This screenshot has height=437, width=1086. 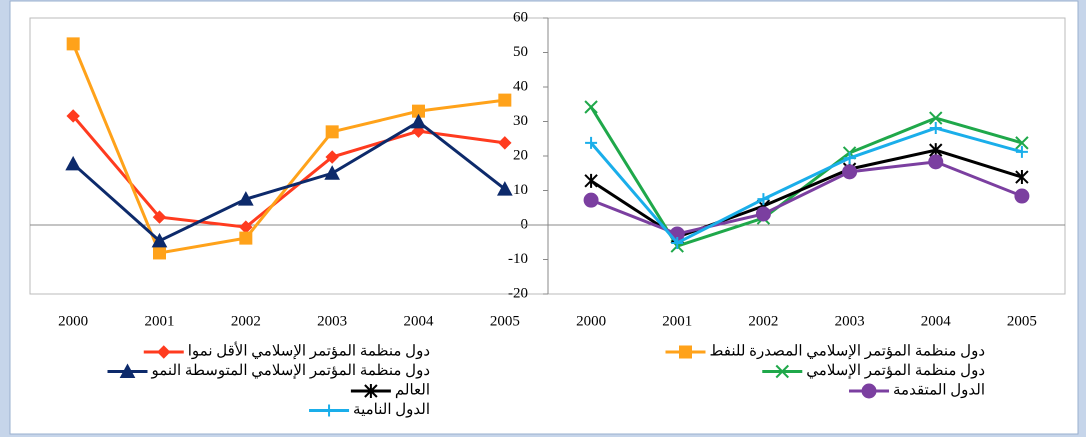 What do you see at coordinates (848, 351) in the screenshot?
I see `legend-label: دول منظمة المؤتمر الإسلامي المصدرة للنفط` at bounding box center [848, 351].